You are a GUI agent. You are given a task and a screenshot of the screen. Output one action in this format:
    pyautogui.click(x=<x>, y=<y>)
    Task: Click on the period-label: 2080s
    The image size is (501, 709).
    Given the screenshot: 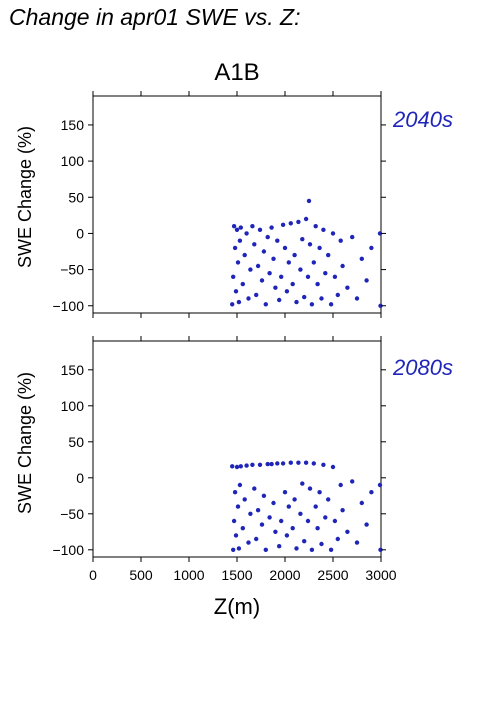 What is the action you would take?
    pyautogui.click(x=422, y=367)
    